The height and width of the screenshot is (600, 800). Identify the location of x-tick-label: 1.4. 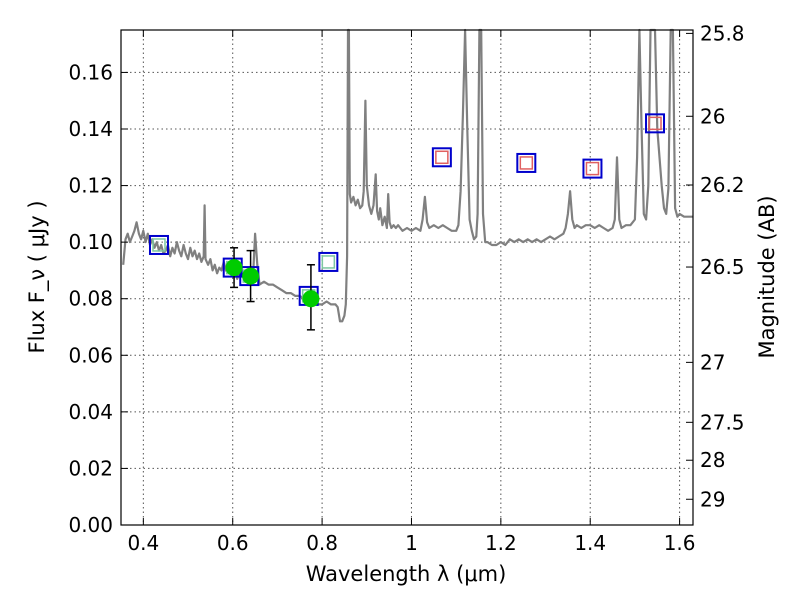
(590, 543).